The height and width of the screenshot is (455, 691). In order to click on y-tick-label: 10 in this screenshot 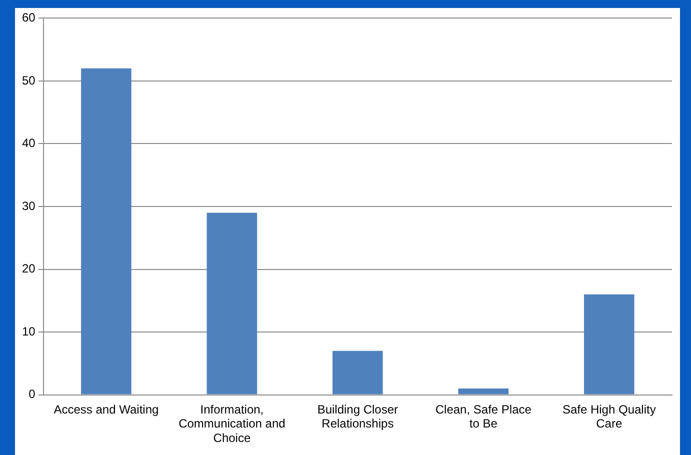, I will do `click(29, 331)`.